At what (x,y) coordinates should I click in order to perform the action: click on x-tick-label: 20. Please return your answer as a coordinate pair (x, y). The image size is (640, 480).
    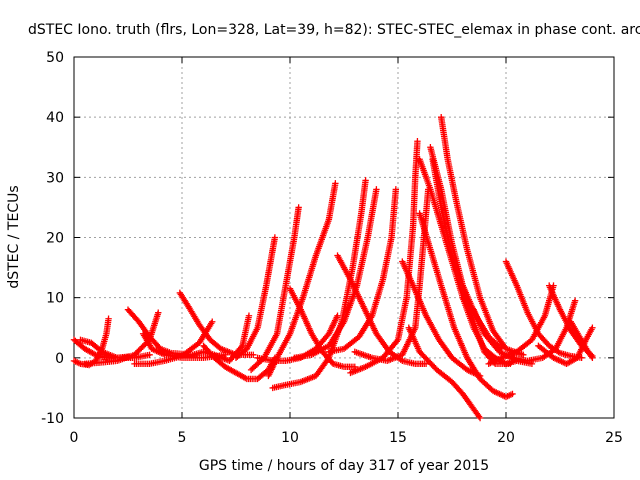
    Looking at the image, I should click on (506, 438).